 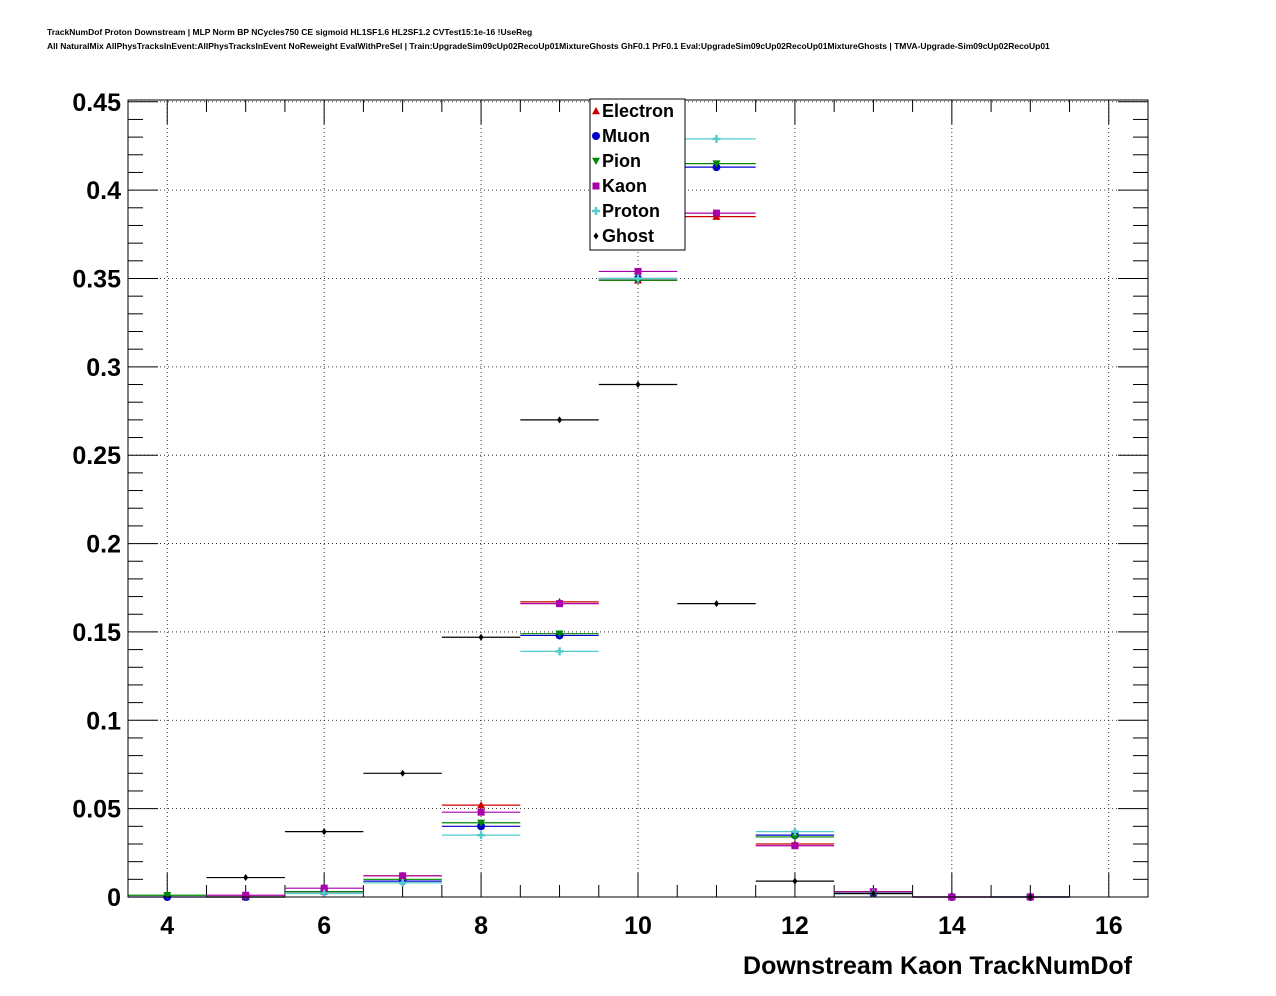 I want to click on x-tick-label: 6, so click(x=324, y=926).